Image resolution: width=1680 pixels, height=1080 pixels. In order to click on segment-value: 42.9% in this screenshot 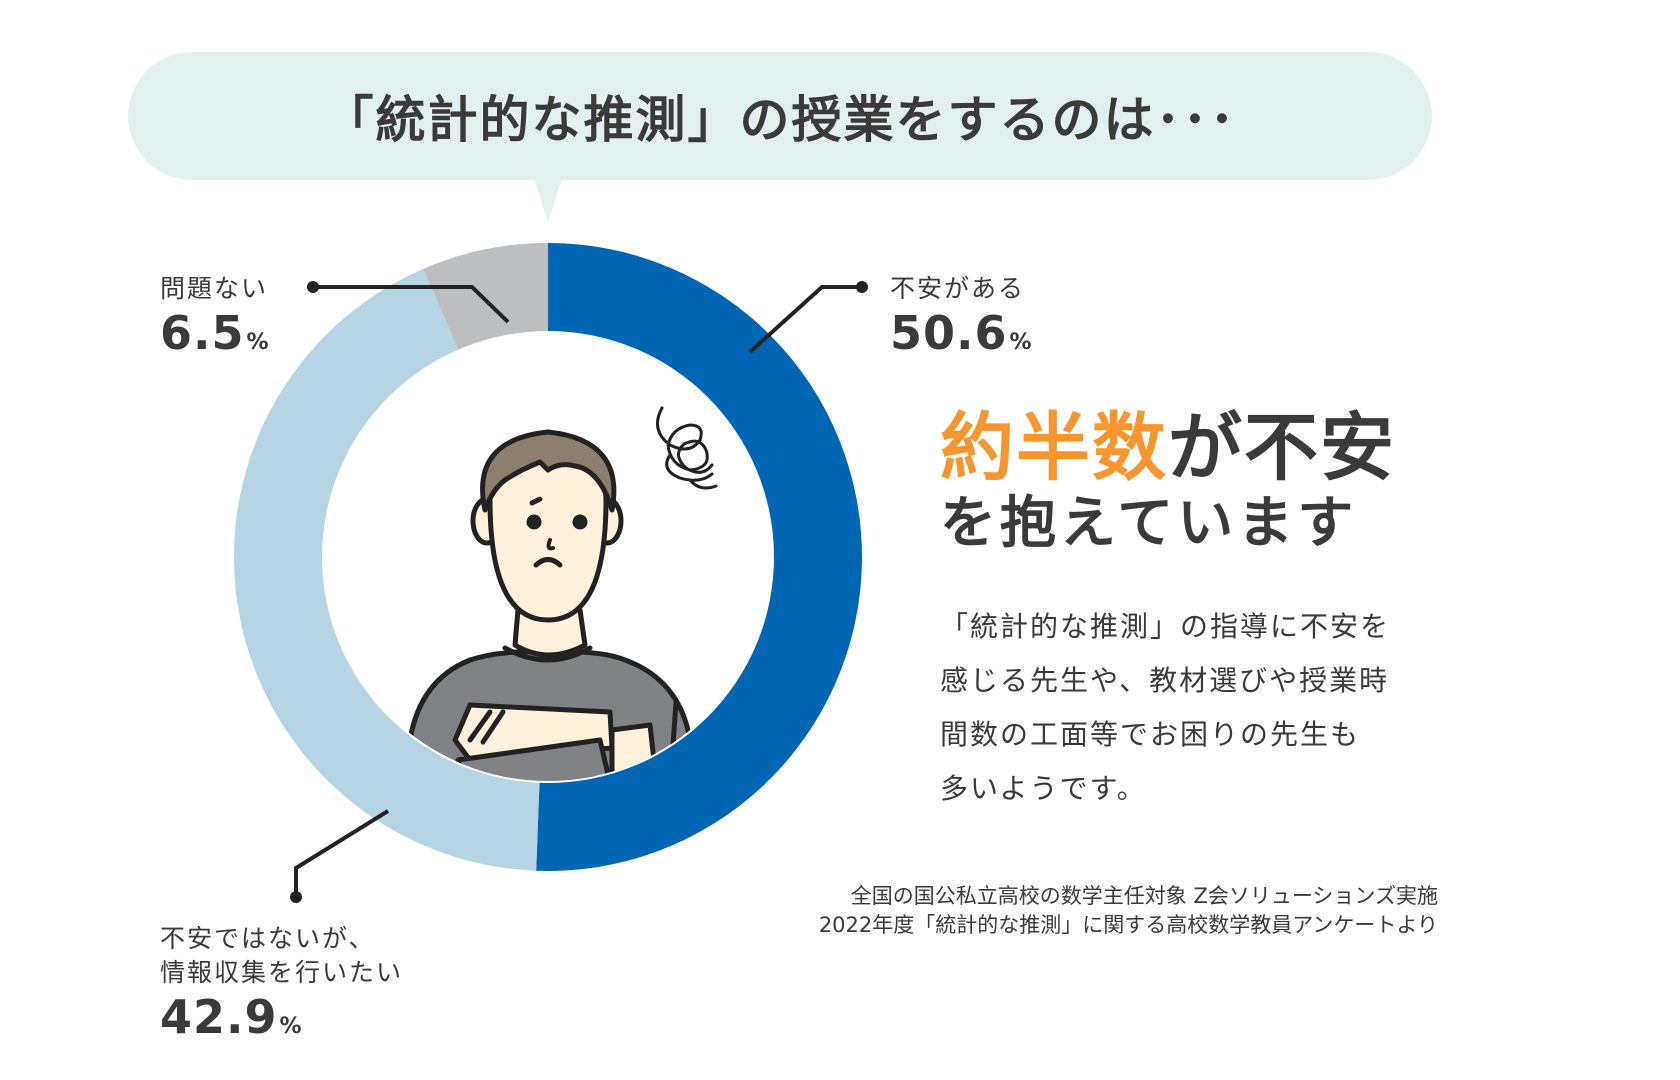, I will do `click(231, 1017)`.